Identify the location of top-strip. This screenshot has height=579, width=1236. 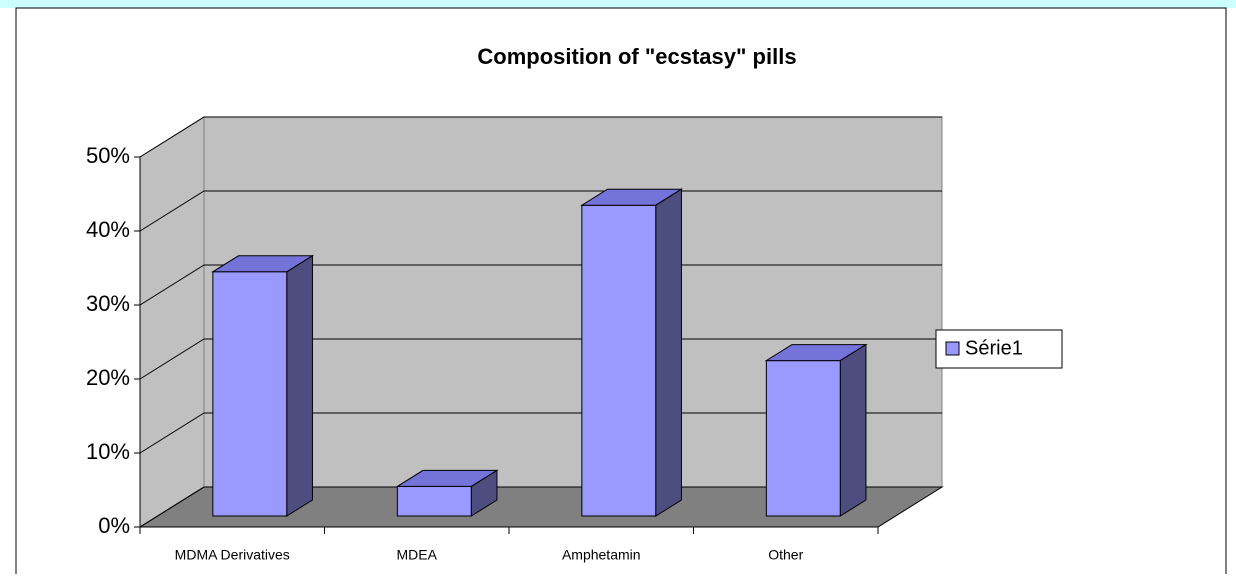
(618, 4).